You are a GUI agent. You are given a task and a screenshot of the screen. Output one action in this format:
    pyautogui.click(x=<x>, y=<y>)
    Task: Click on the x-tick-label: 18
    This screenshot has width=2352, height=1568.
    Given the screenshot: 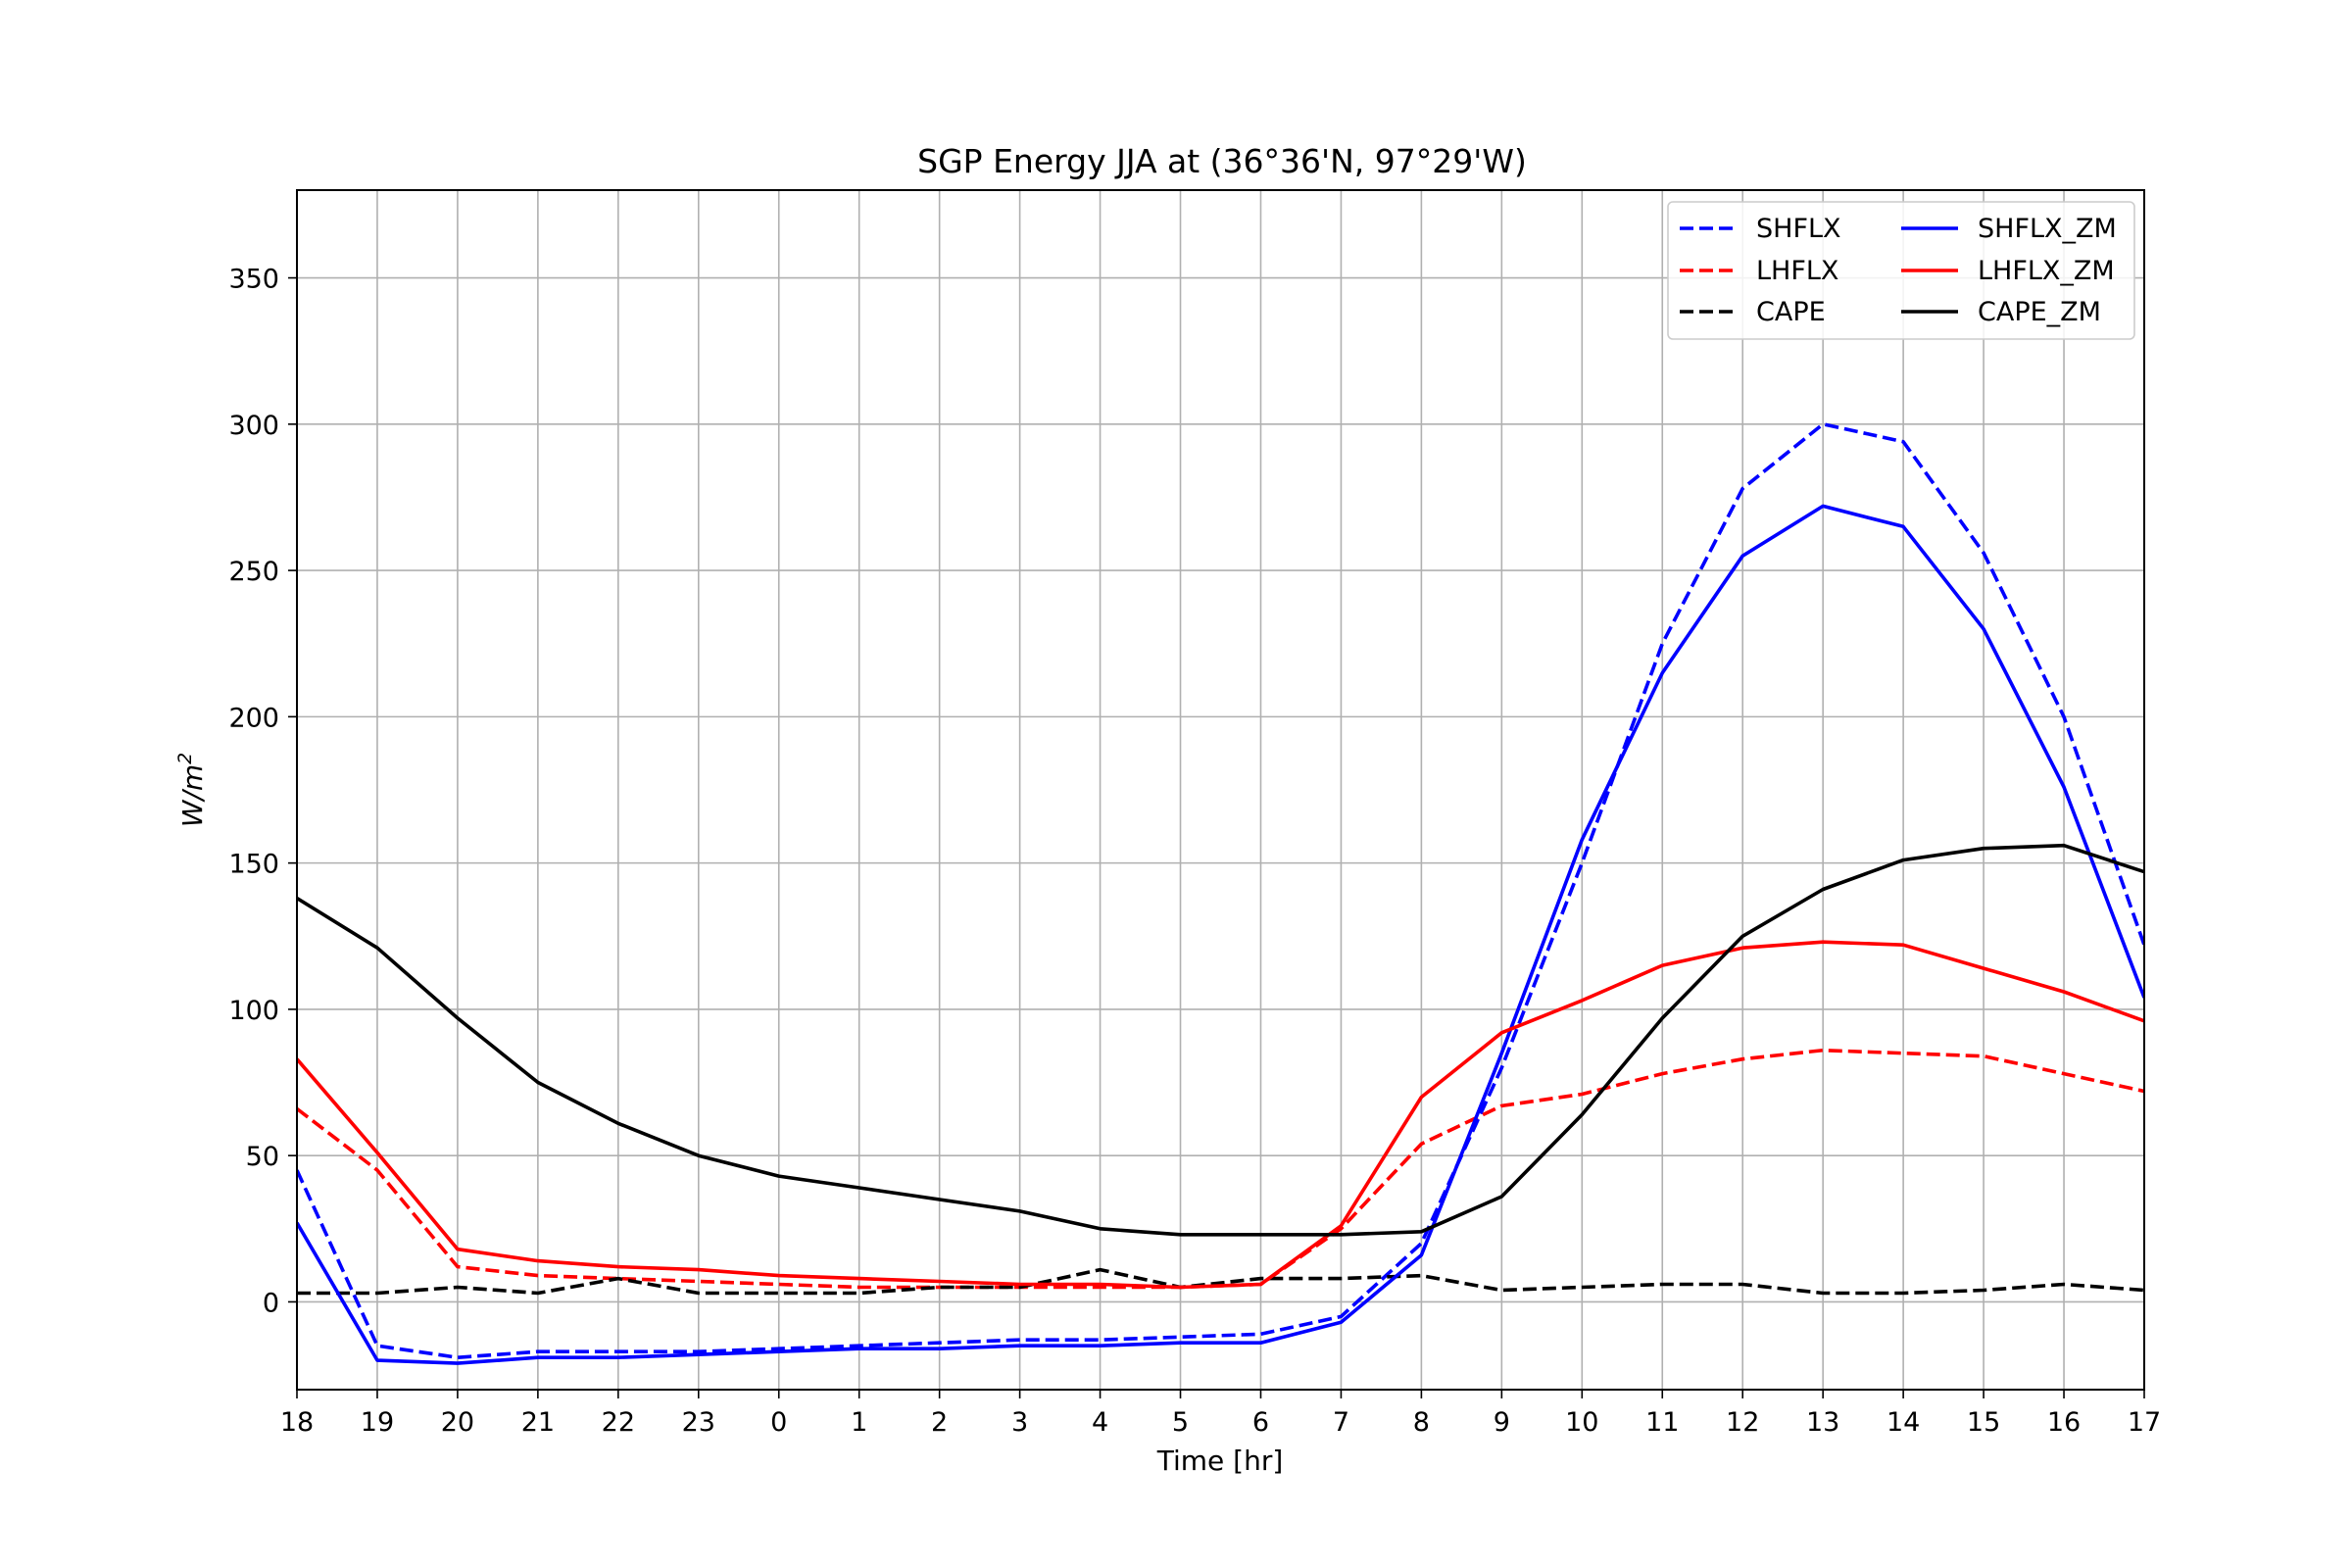 What is the action you would take?
    pyautogui.click(x=297, y=1422)
    